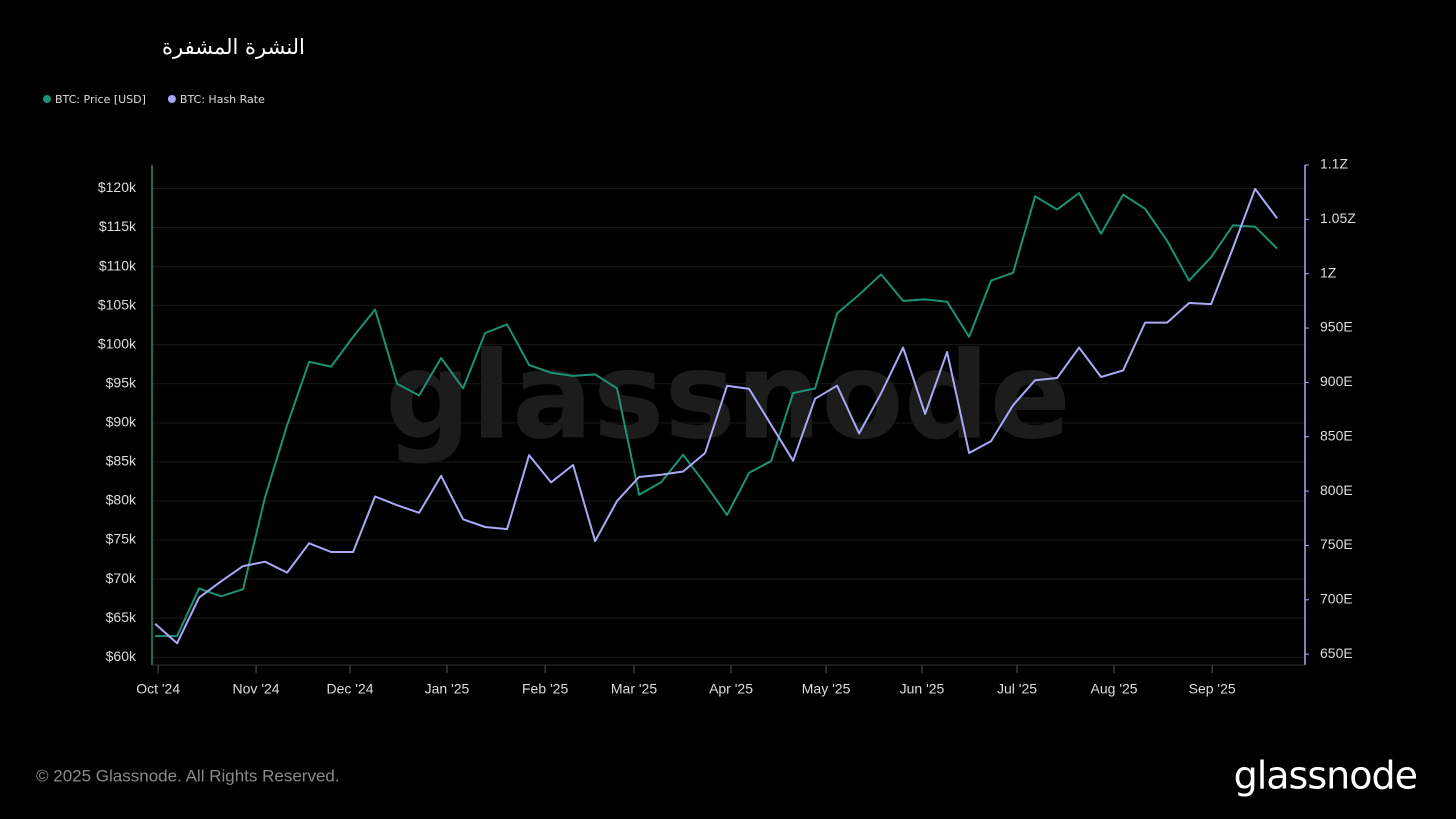 The image size is (1456, 819). What do you see at coordinates (1336, 435) in the screenshot?
I see `y2-tick-label: 850E` at bounding box center [1336, 435].